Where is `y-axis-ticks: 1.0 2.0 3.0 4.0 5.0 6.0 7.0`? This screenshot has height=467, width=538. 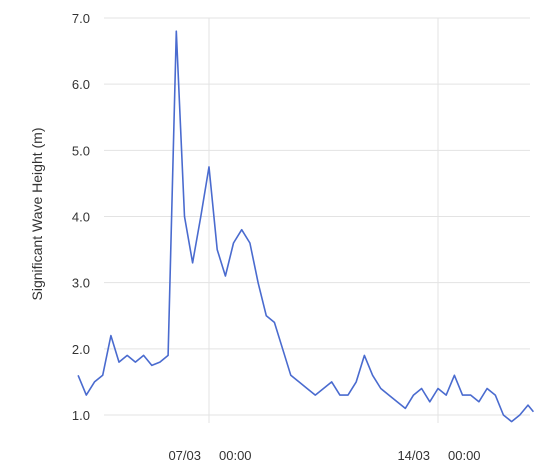 y-axis-ticks: 1.0 2.0 3.0 4.0 5.0 6.0 7.0 is located at coordinates (81, 217).